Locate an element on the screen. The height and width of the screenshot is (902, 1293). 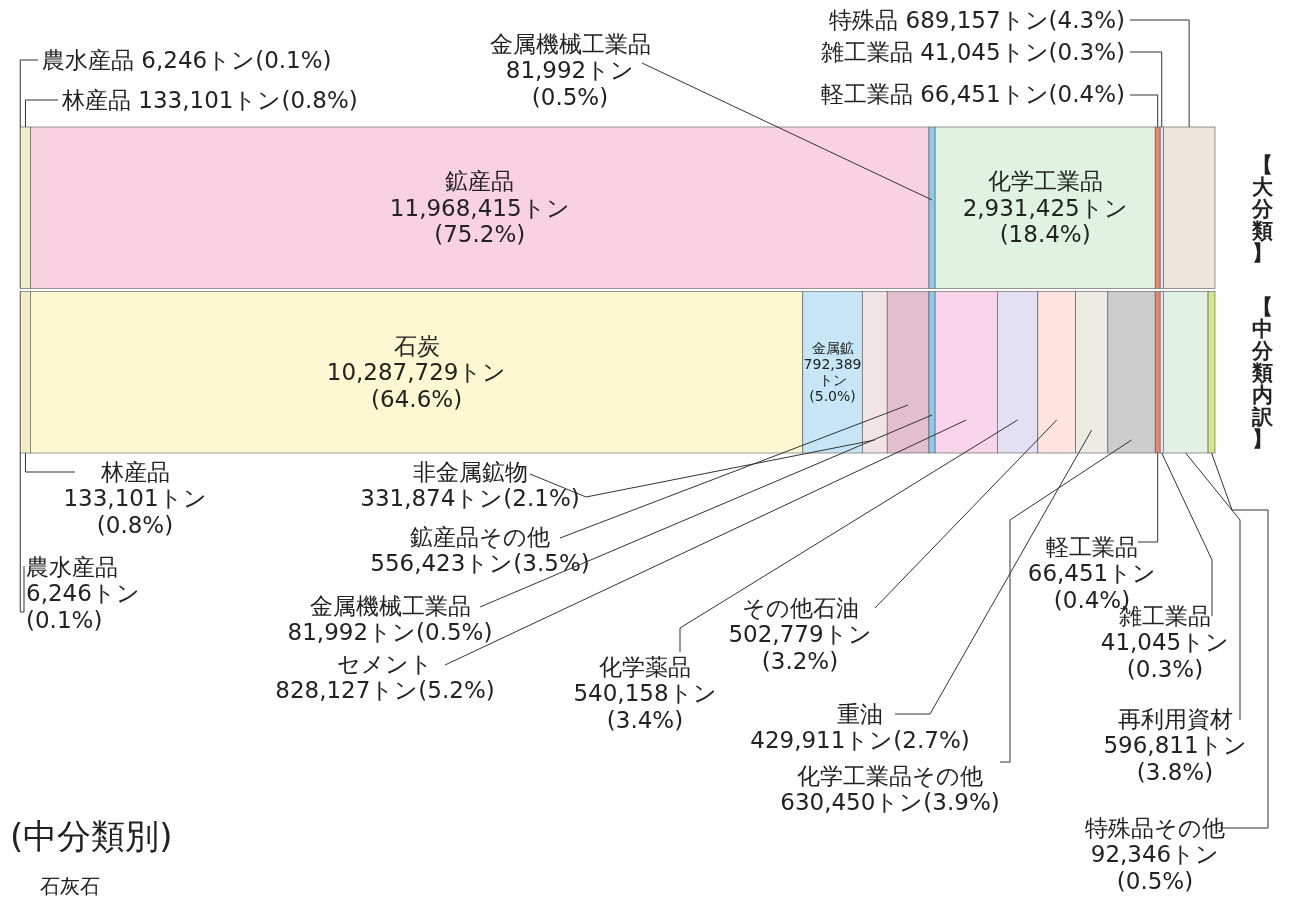
series-label: 鉱産品 is located at coordinates (480, 181).